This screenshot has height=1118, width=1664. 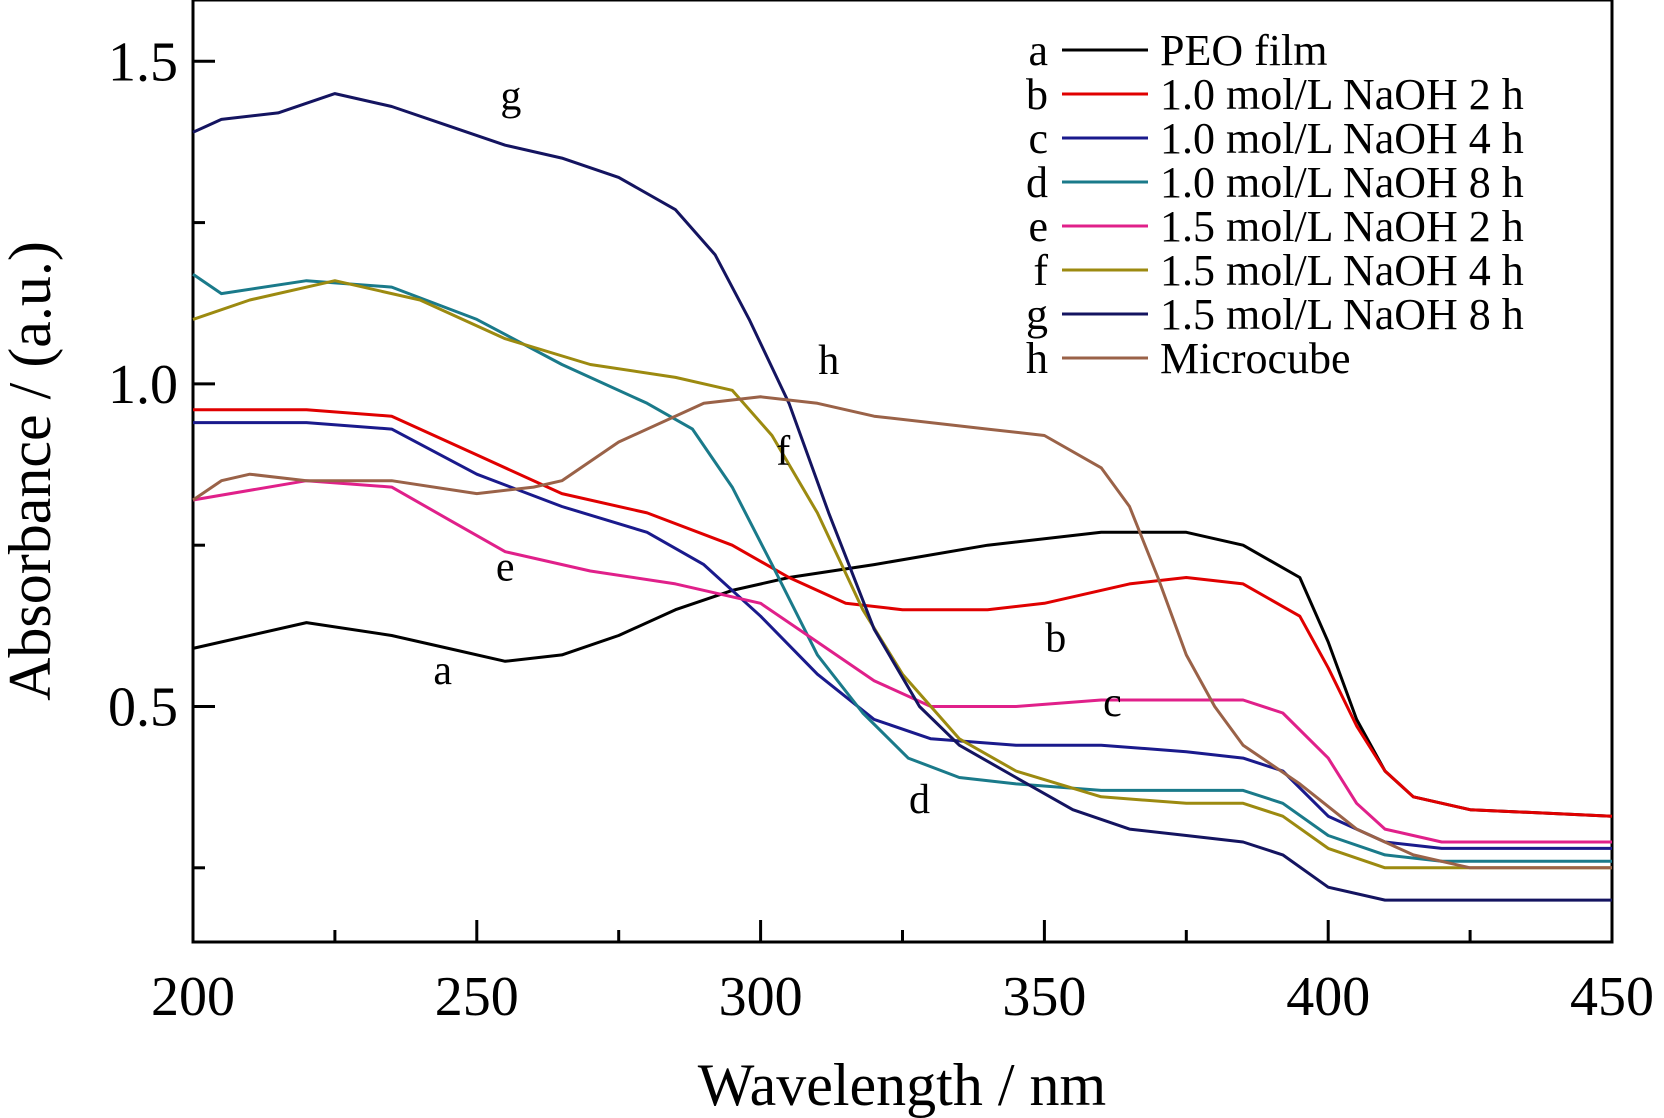 What do you see at coordinates (1037, 314) in the screenshot?
I see `legend-key-g: g` at bounding box center [1037, 314].